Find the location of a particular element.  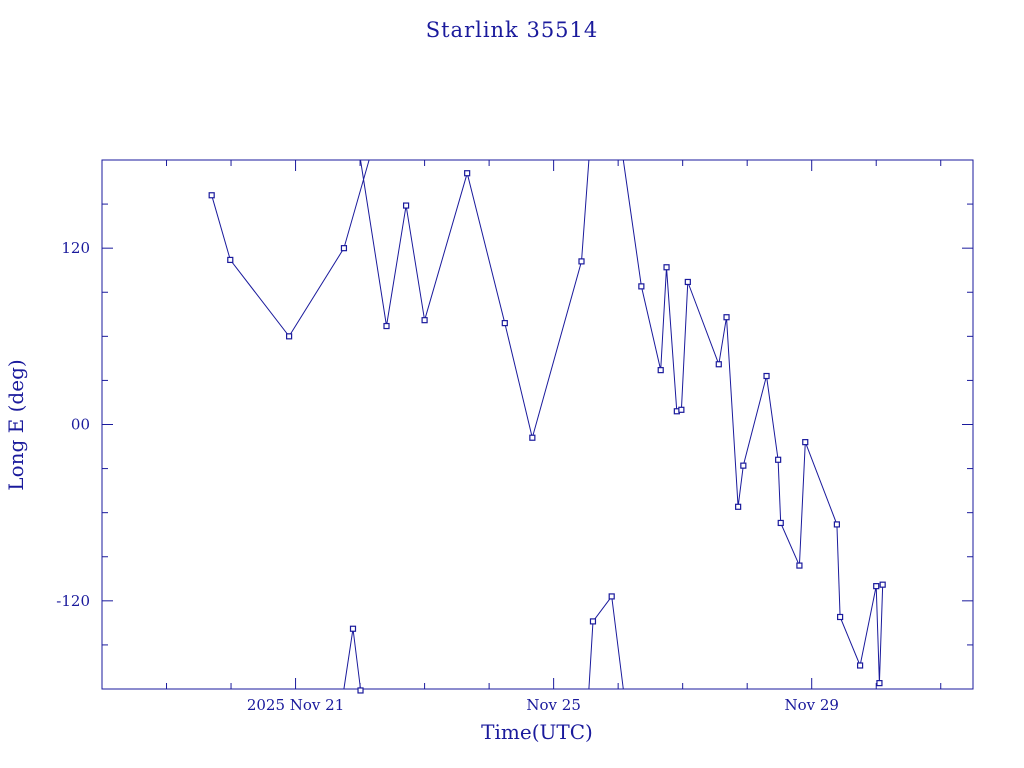

y-tick-label: 00 is located at coordinates (80, 425).